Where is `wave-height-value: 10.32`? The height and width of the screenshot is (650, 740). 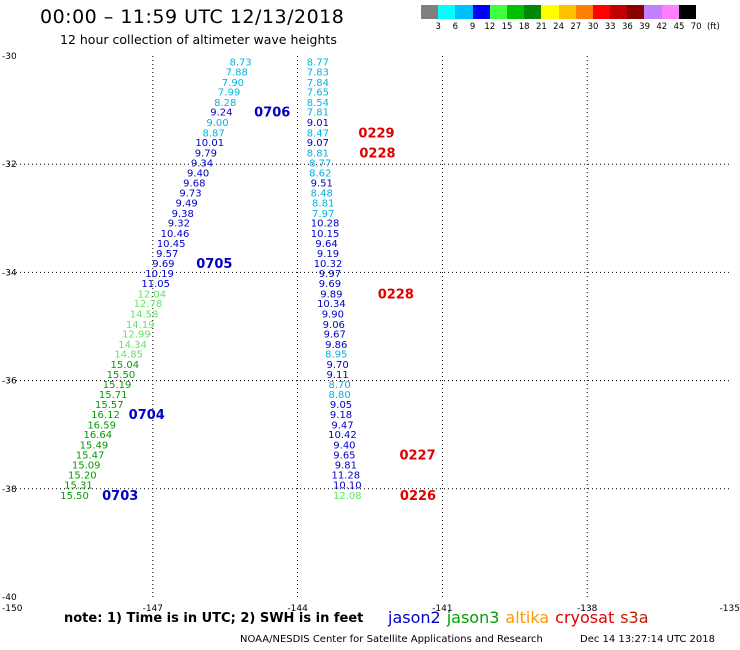 wave-height-value: 10.32 is located at coordinates (328, 264).